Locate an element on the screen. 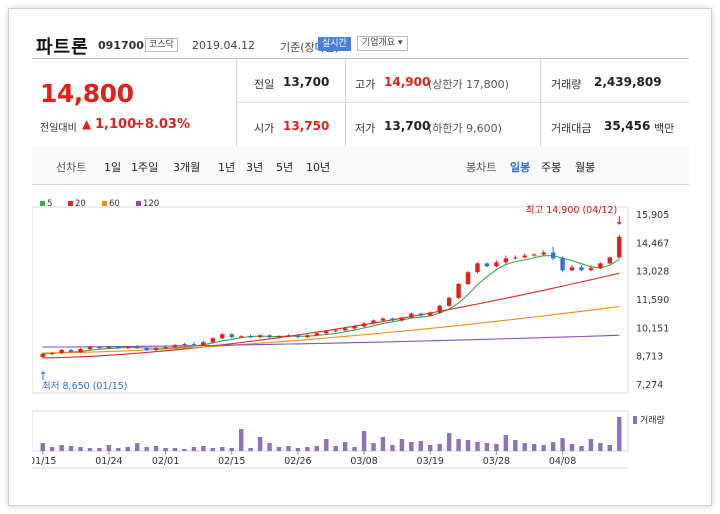  lower-limit: (하한가 9,600) is located at coordinates (465, 128).